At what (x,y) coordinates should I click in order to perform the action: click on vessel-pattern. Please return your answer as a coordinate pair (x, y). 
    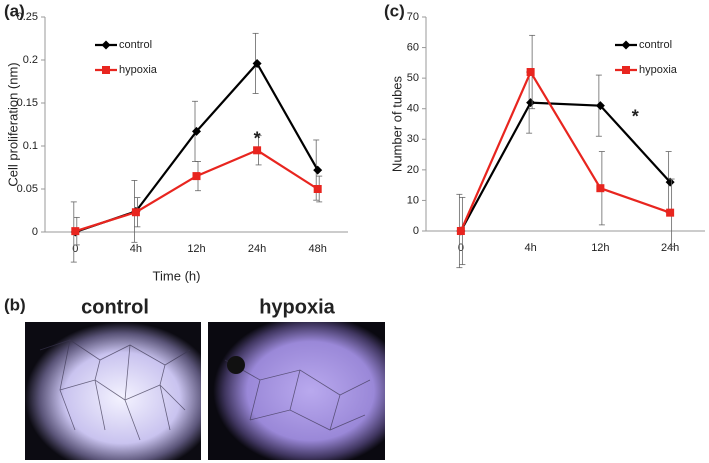
    Looking at the image, I should click on (205, 390).